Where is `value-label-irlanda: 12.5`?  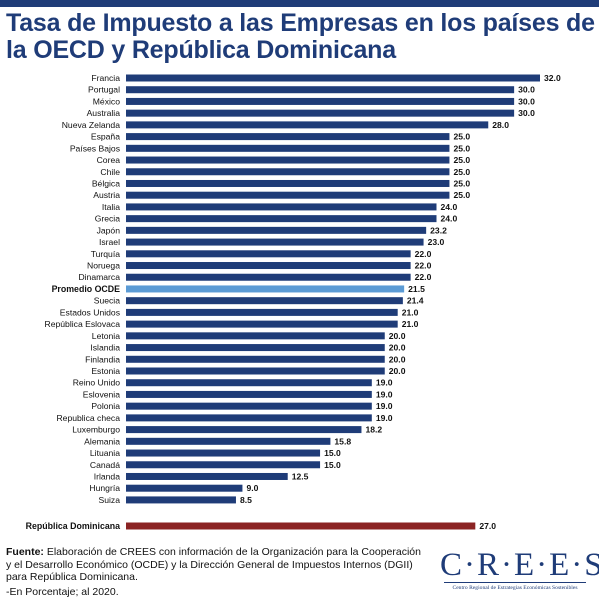
value-label-irlanda: 12.5 is located at coordinates (300, 476).